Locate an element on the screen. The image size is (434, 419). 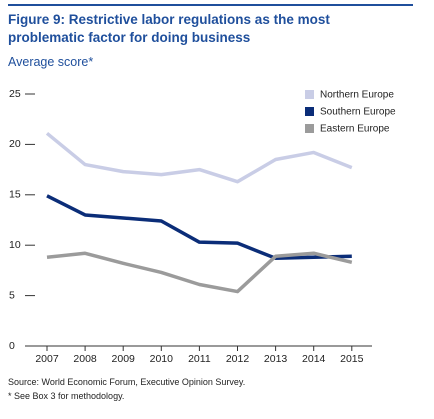
x-tick-label: 2014 is located at coordinates (314, 359).